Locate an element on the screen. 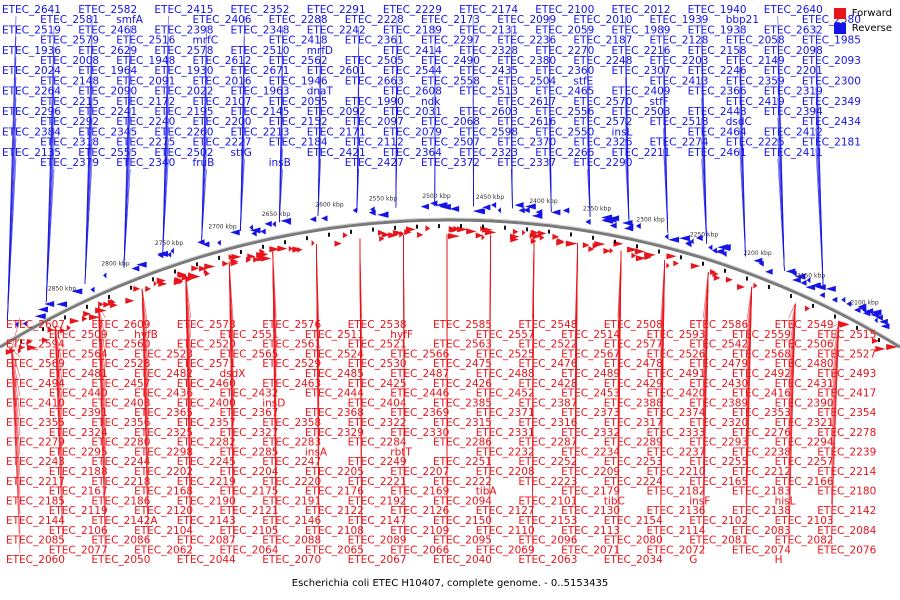 The width and height of the screenshot is (900, 600). forward-gene-label: ETEC_2221 is located at coordinates (377, 482).